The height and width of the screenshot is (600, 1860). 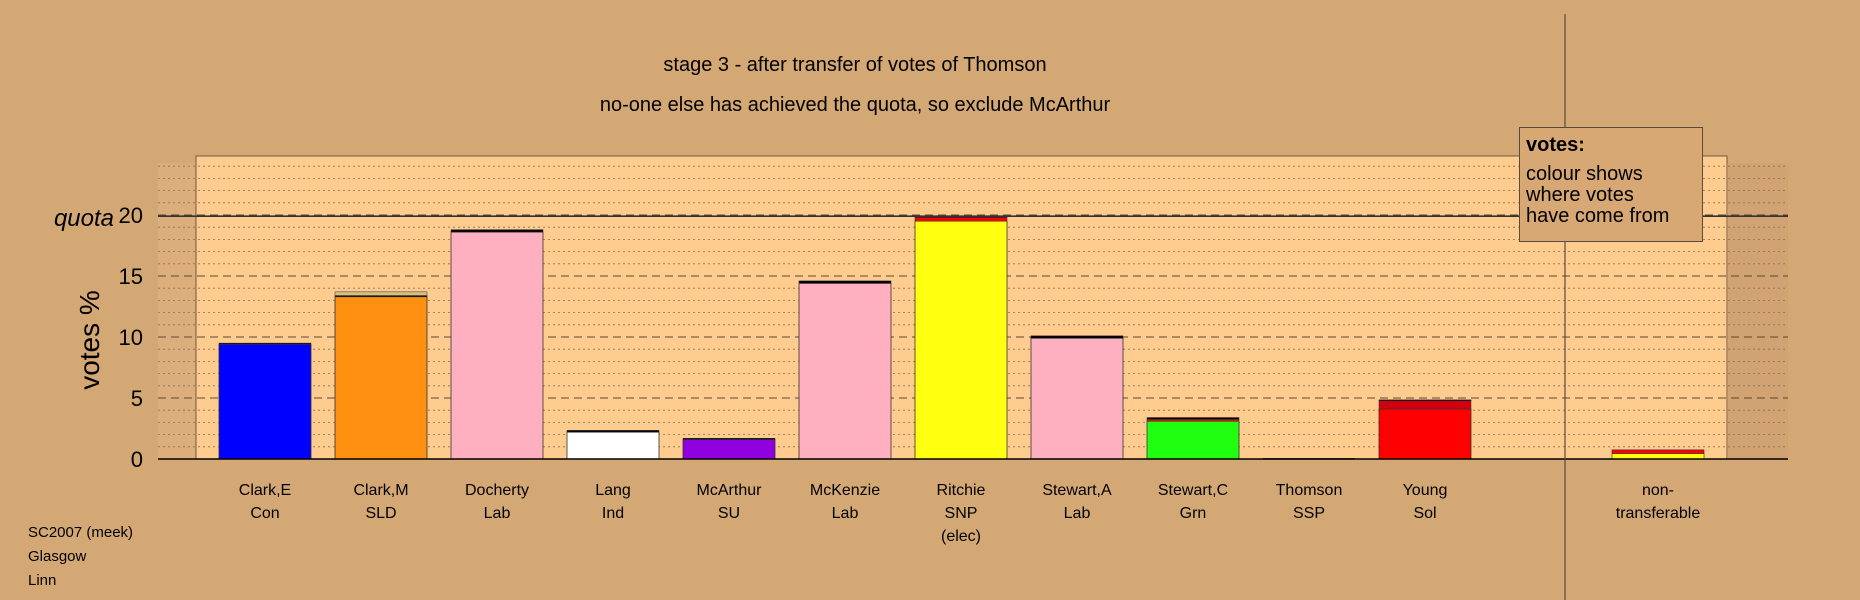 I want to click on x-label-extra: (elec), so click(x=961, y=536).